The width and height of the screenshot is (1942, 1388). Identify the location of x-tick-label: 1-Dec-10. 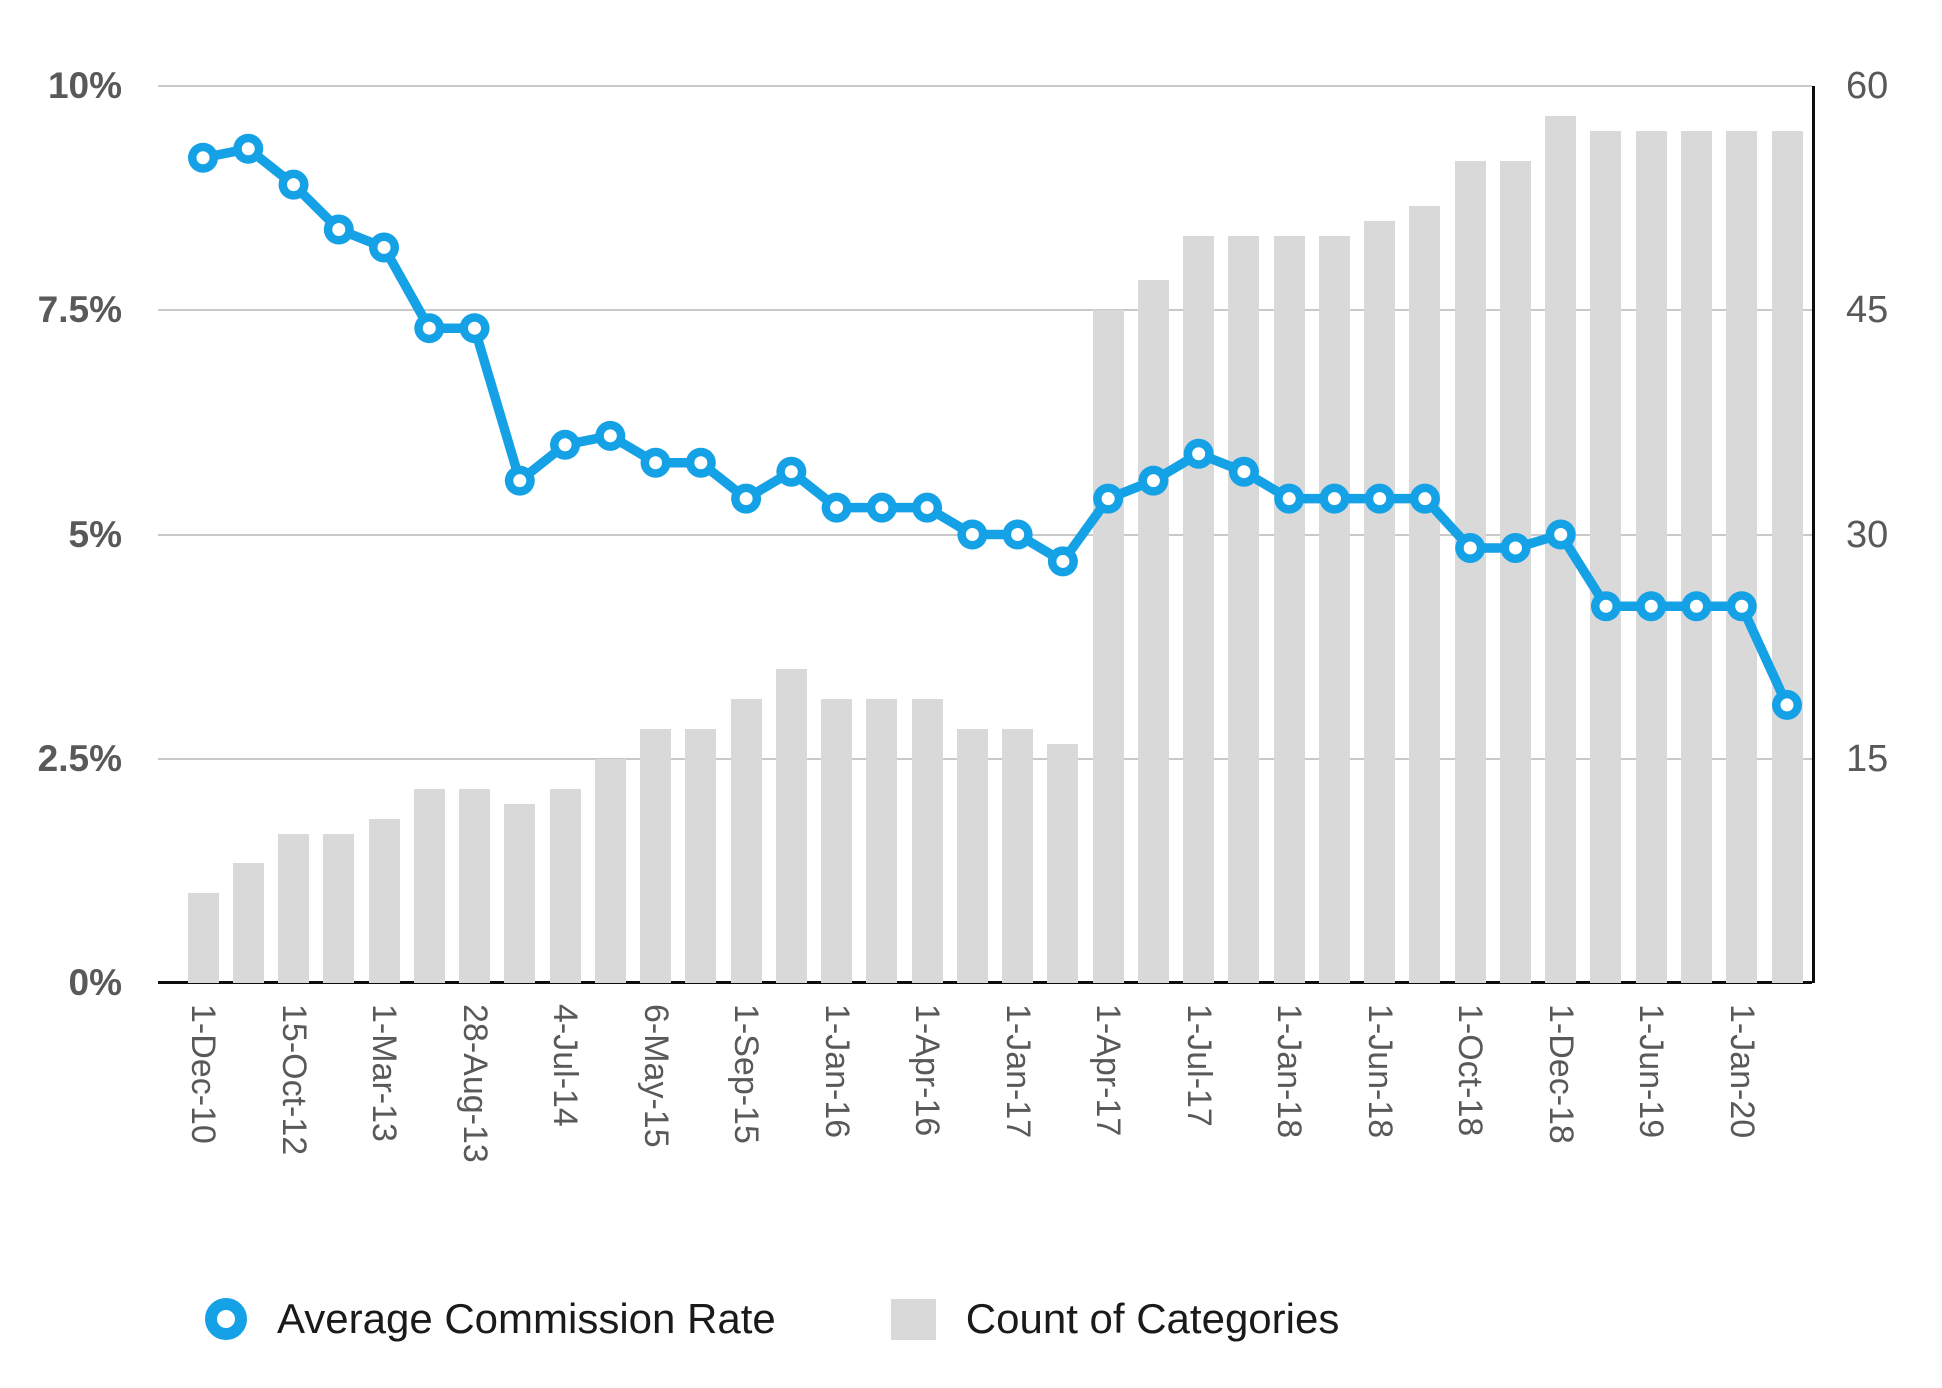
(203, 1074).